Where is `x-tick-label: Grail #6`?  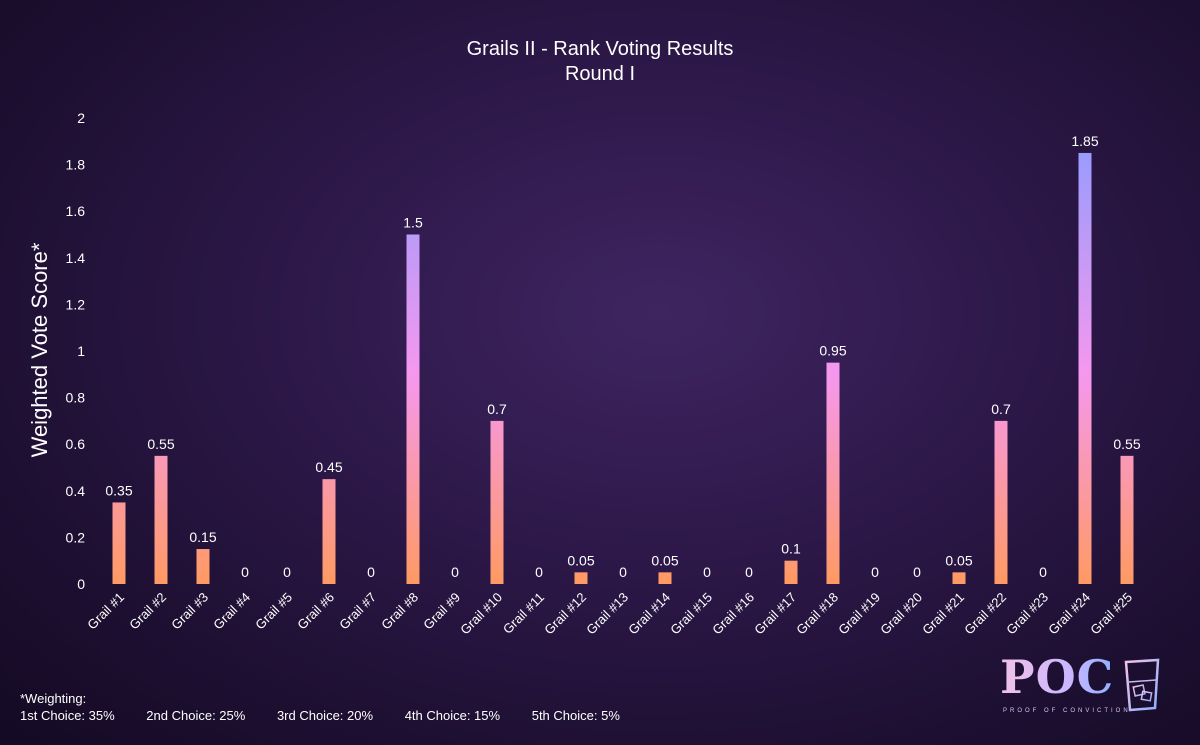
x-tick-label: Grail #6 is located at coordinates (315, 611).